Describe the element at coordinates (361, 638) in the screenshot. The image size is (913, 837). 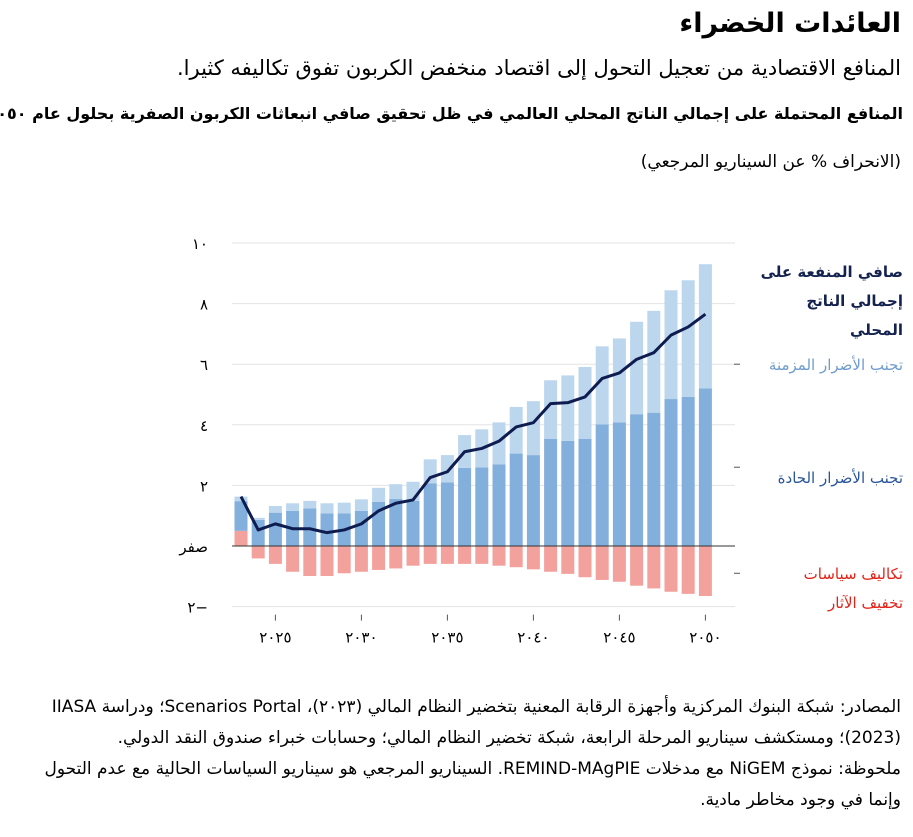
I see `x-tick-label: ٢٠٣٠` at that location.